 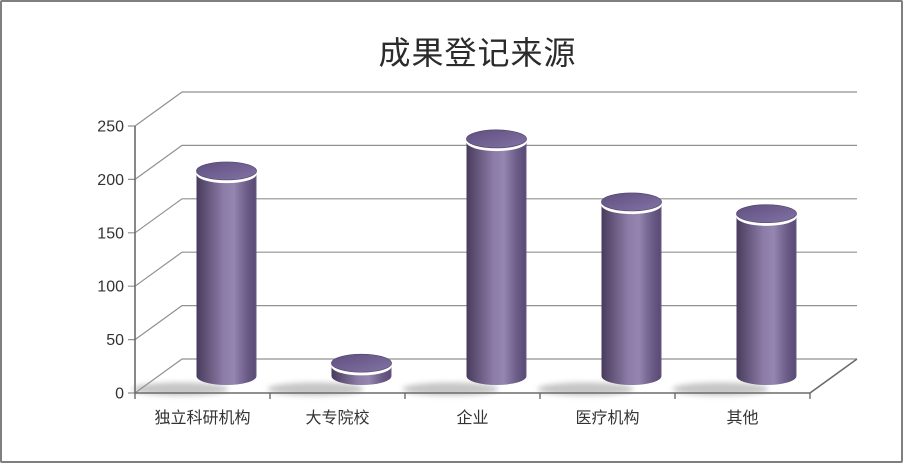 I want to click on y-tick-label: 0, so click(x=119, y=394).